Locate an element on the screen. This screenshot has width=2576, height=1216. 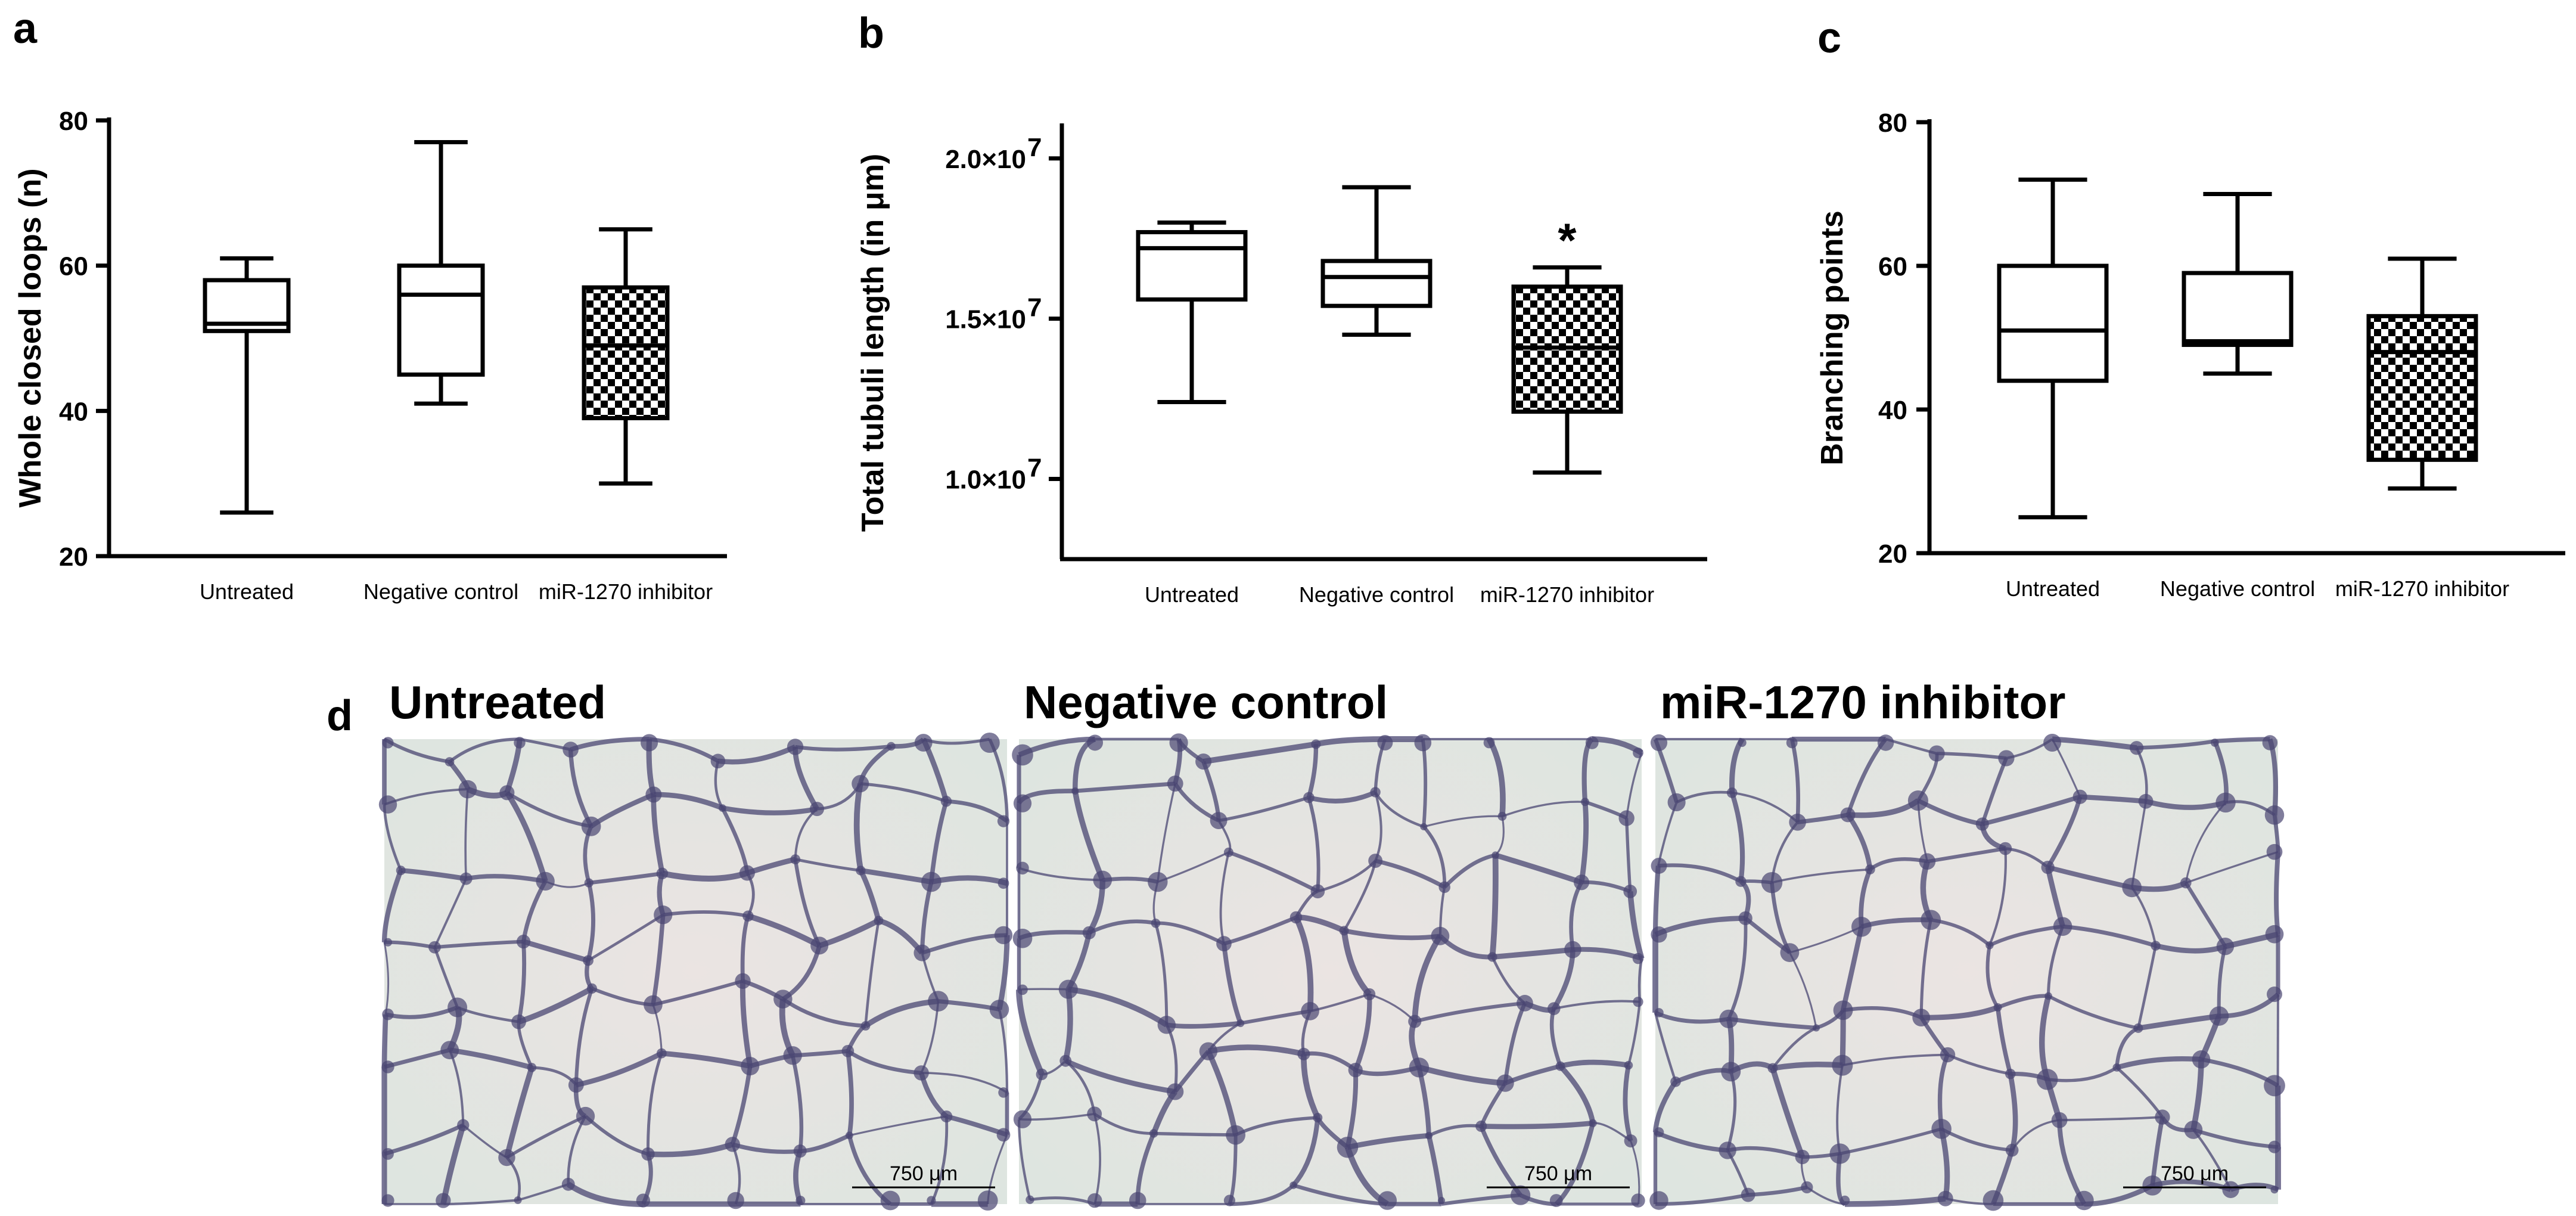
y-tick-exponent: 7 is located at coordinates (1034, 307).